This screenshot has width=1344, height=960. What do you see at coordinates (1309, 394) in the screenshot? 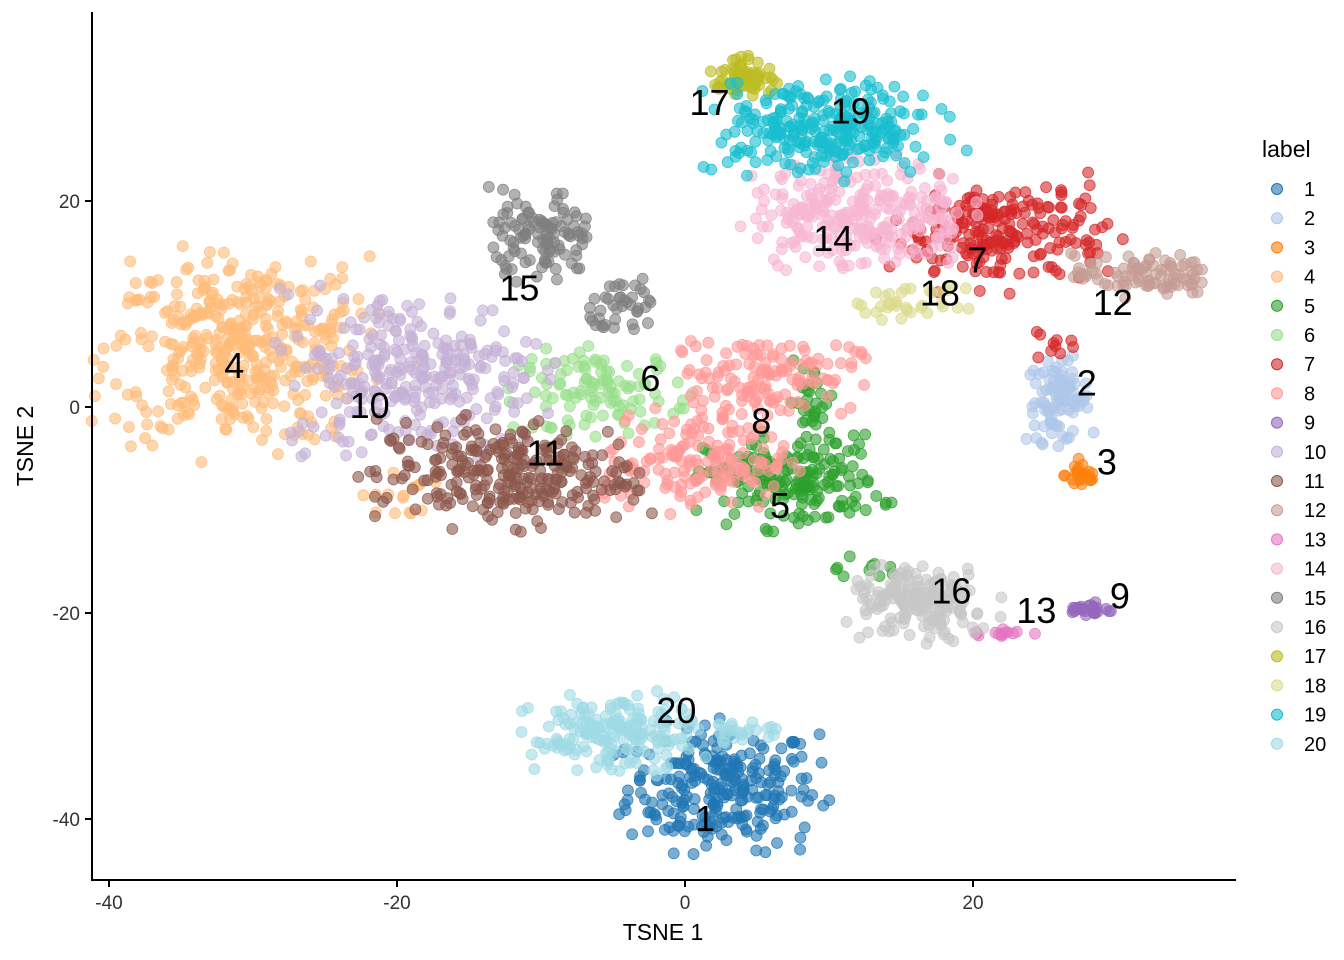
I see `legend-label: 8` at bounding box center [1309, 394].